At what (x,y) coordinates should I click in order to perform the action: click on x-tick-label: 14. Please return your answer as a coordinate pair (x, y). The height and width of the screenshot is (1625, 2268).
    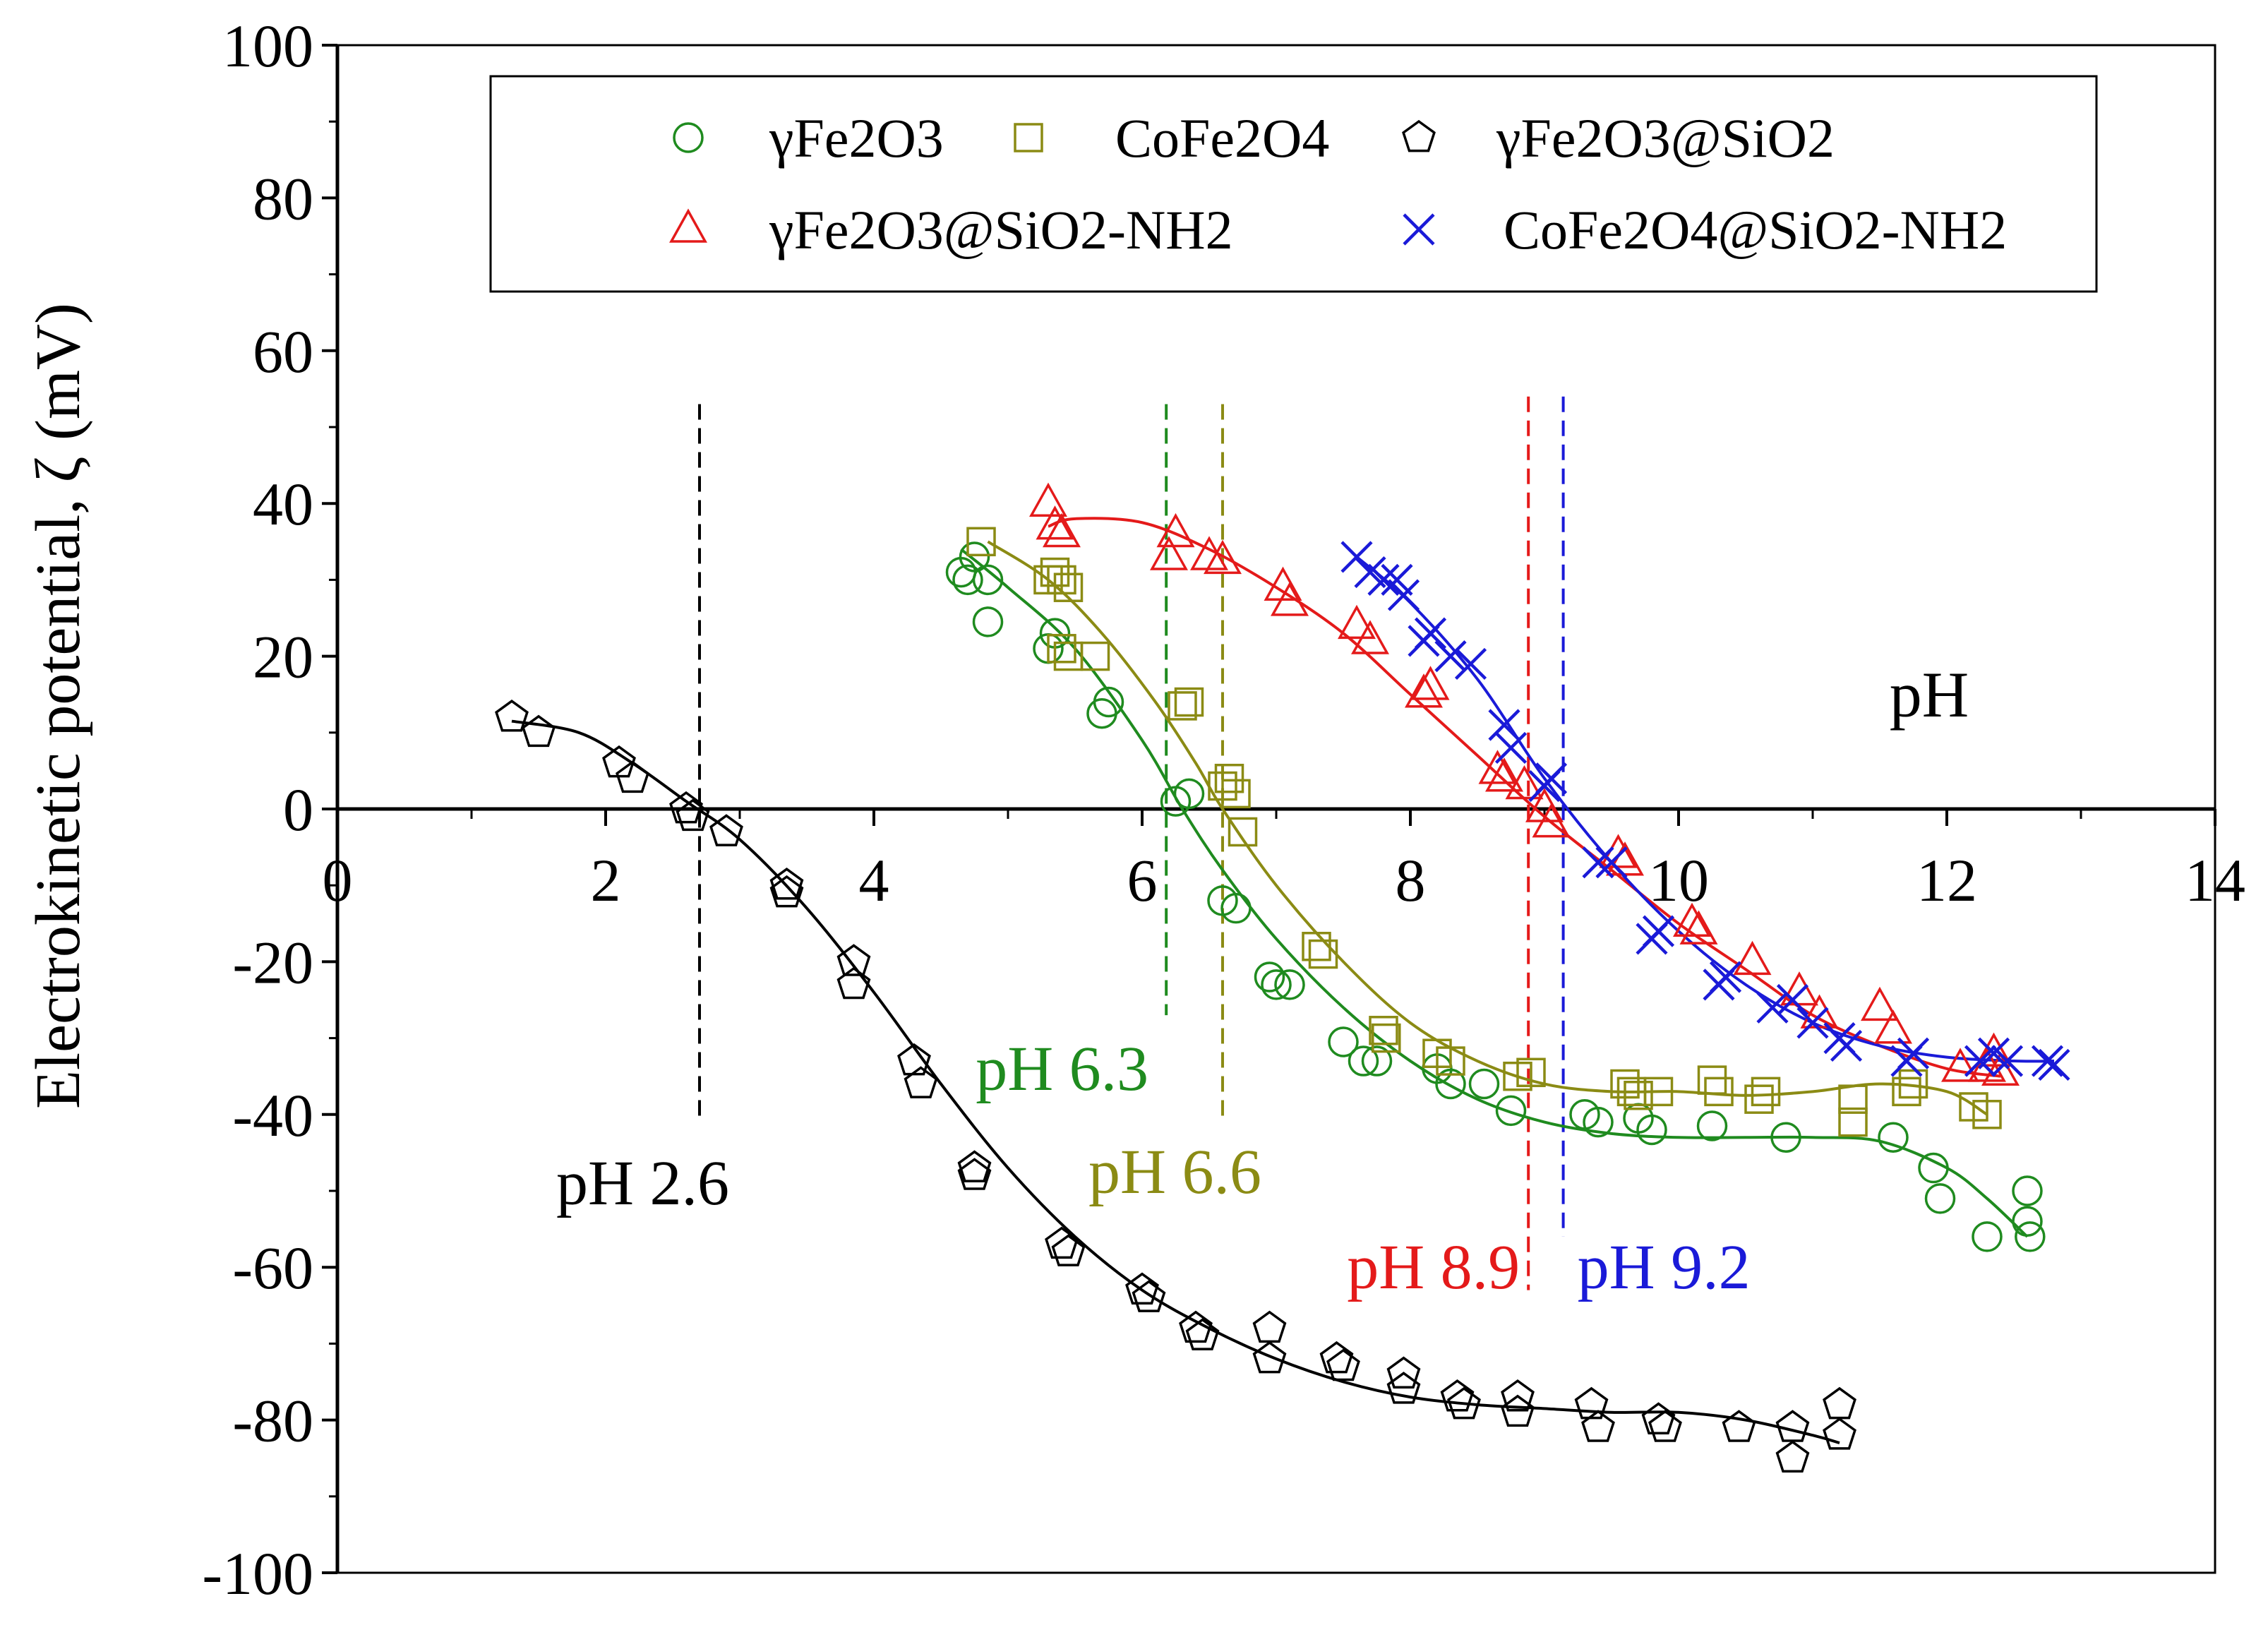
    Looking at the image, I should click on (2215, 880).